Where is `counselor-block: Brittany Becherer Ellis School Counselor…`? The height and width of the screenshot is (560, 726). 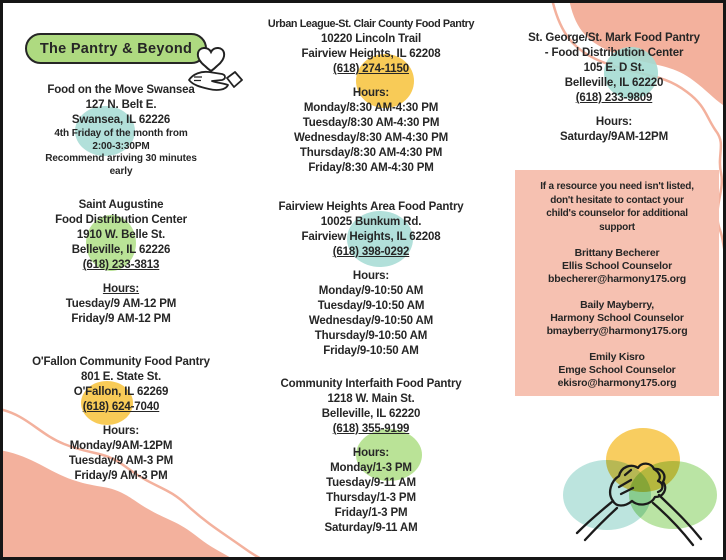 counselor-block: Brittany Becherer Ellis School Counselor… is located at coordinates (617, 266).